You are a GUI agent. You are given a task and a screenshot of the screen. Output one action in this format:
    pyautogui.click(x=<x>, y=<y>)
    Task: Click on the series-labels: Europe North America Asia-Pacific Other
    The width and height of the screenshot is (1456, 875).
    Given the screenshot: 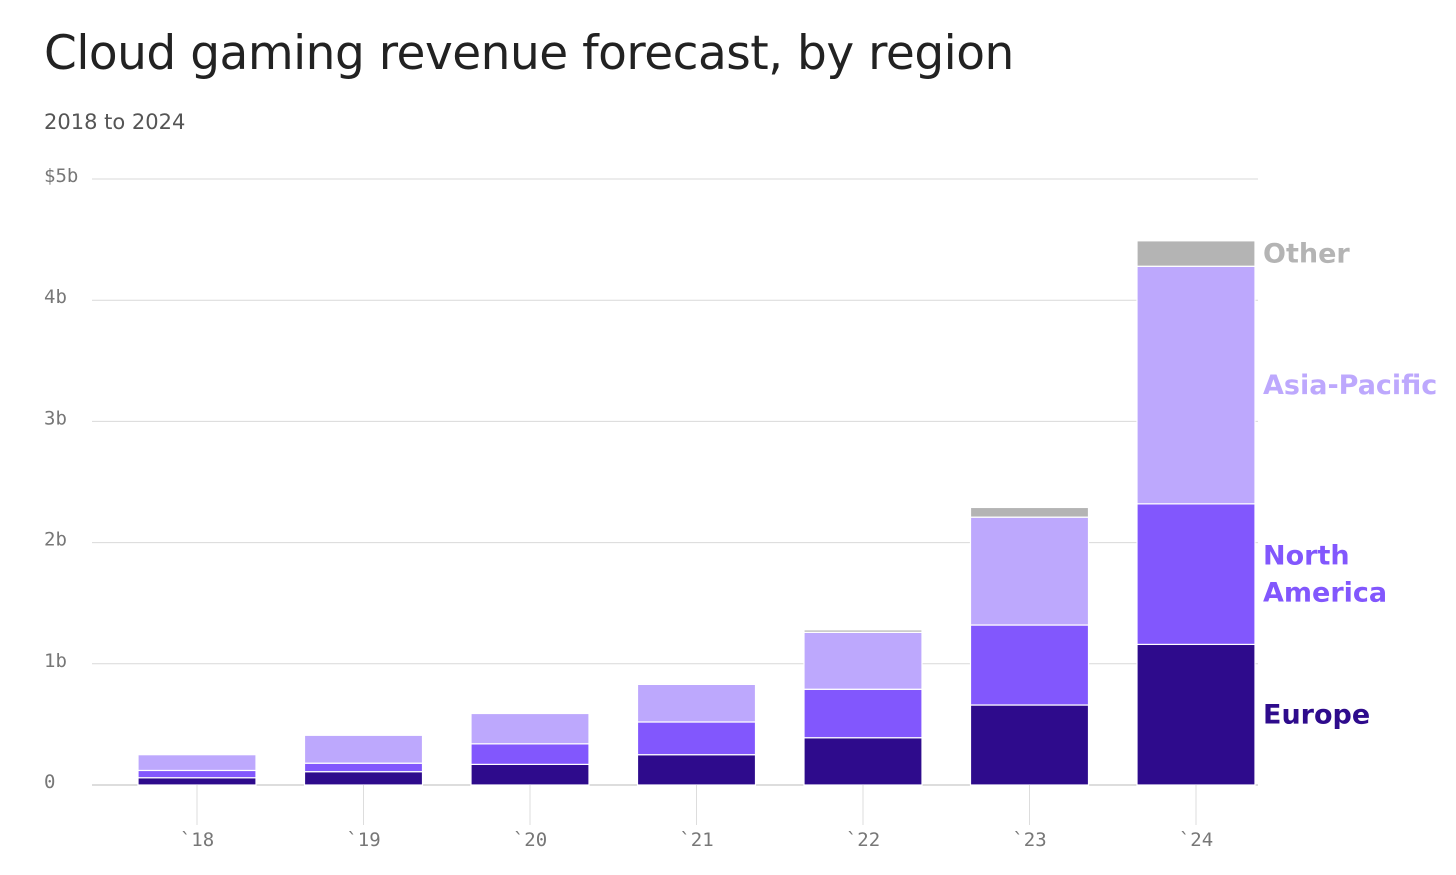 What is the action you would take?
    pyautogui.click(x=1350, y=485)
    